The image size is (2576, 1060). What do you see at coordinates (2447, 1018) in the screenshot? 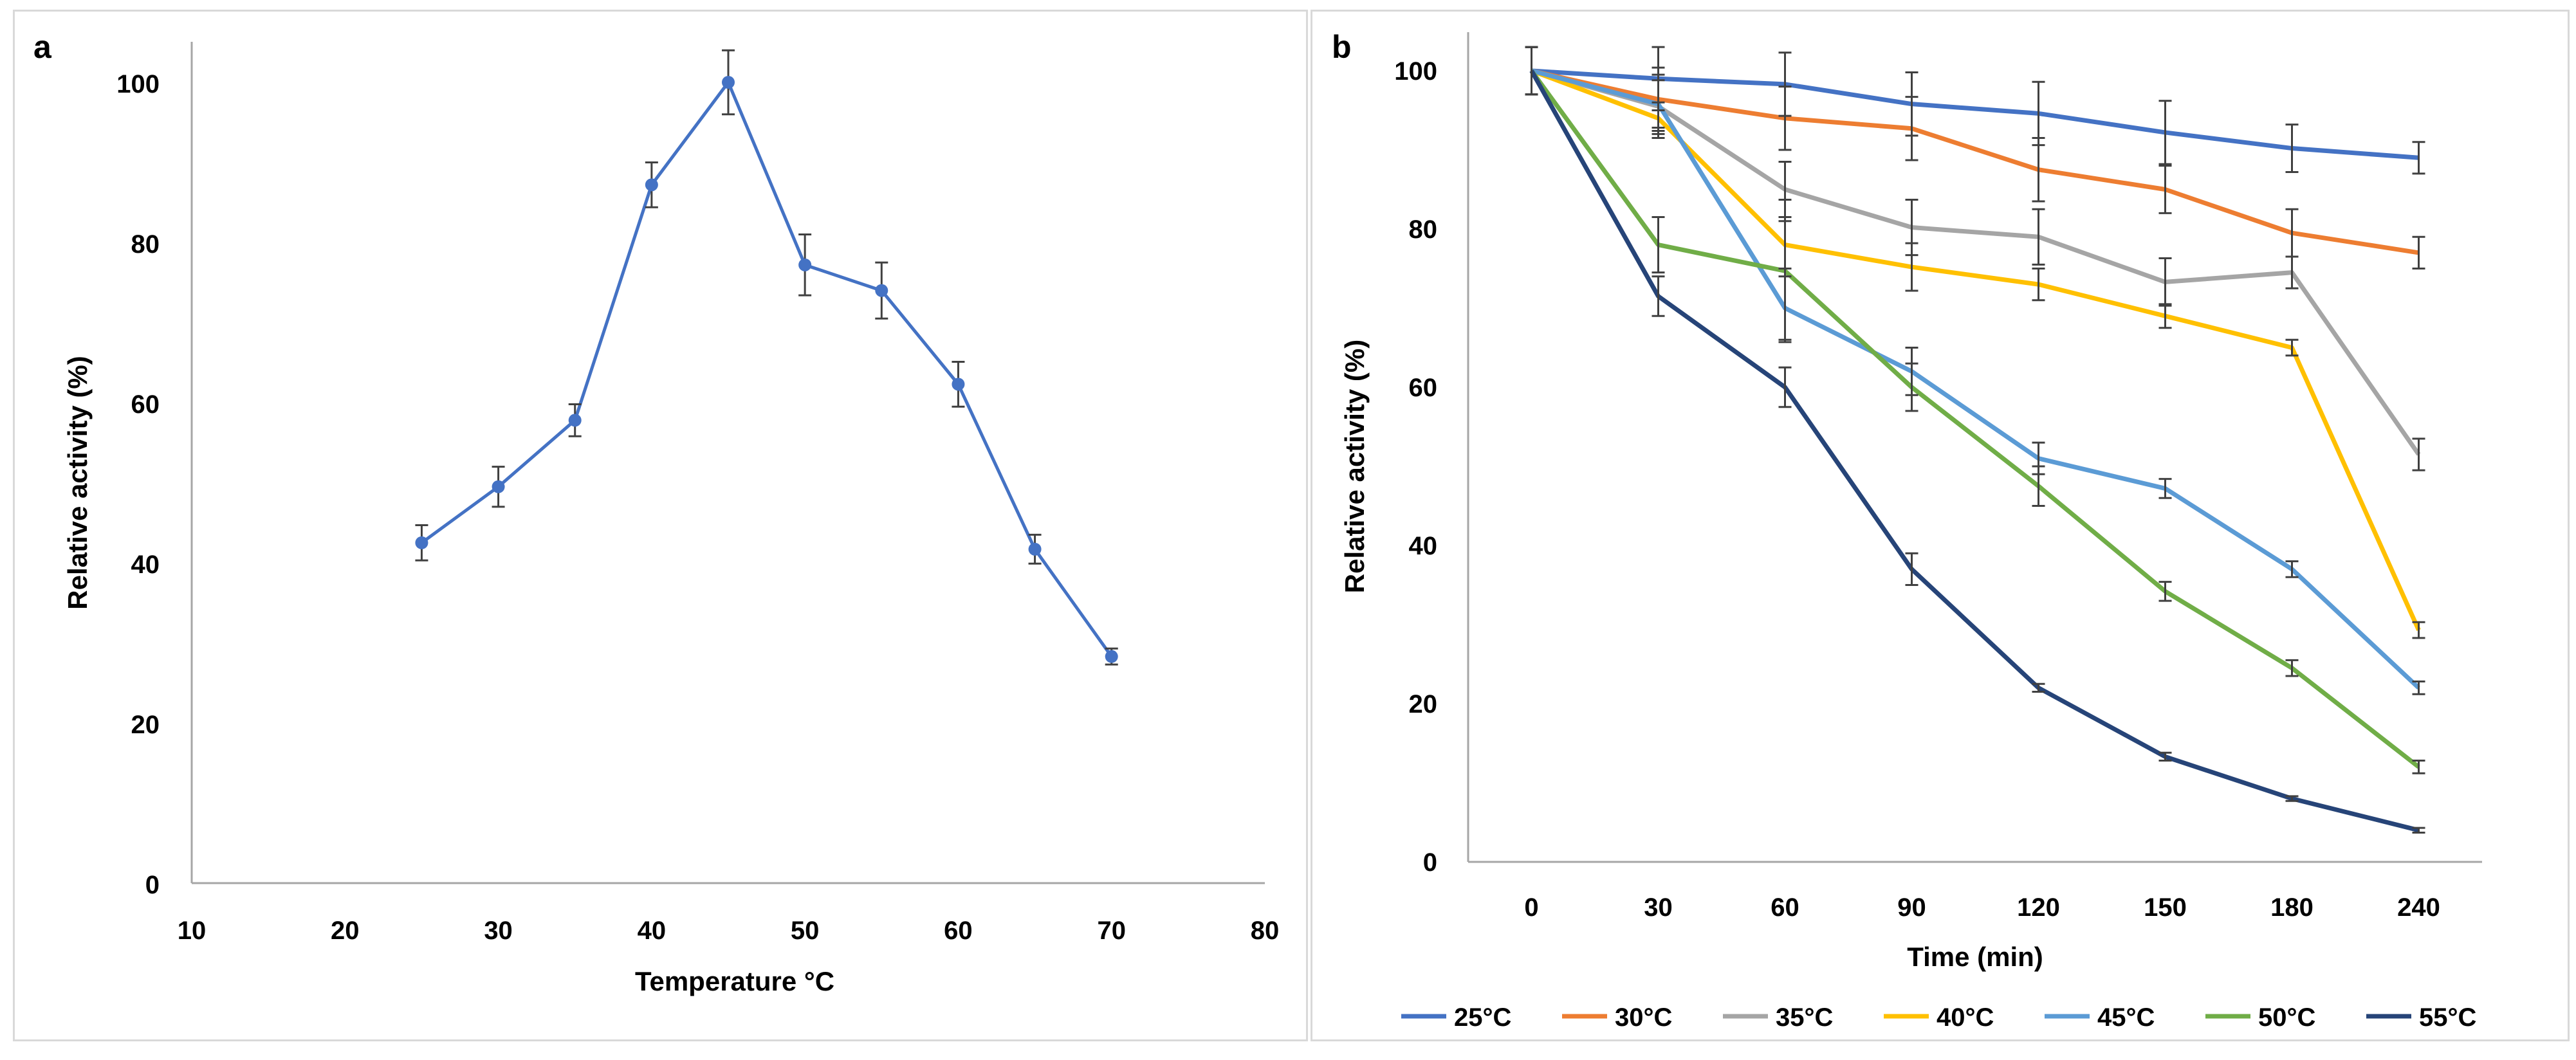
I see `legend-label: 55°C` at bounding box center [2447, 1018].